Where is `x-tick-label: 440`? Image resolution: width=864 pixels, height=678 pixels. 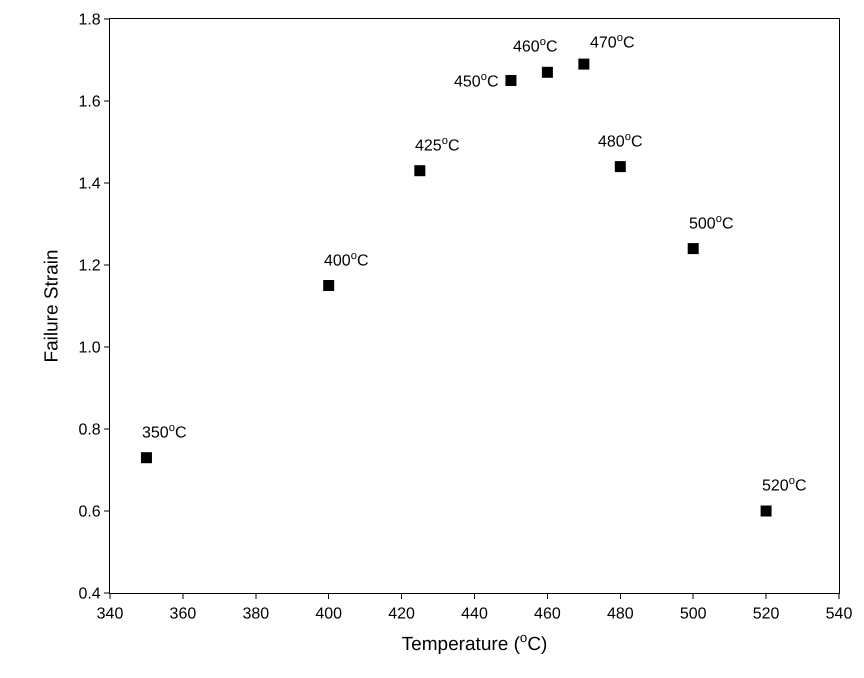 x-tick-label: 440 is located at coordinates (474, 613).